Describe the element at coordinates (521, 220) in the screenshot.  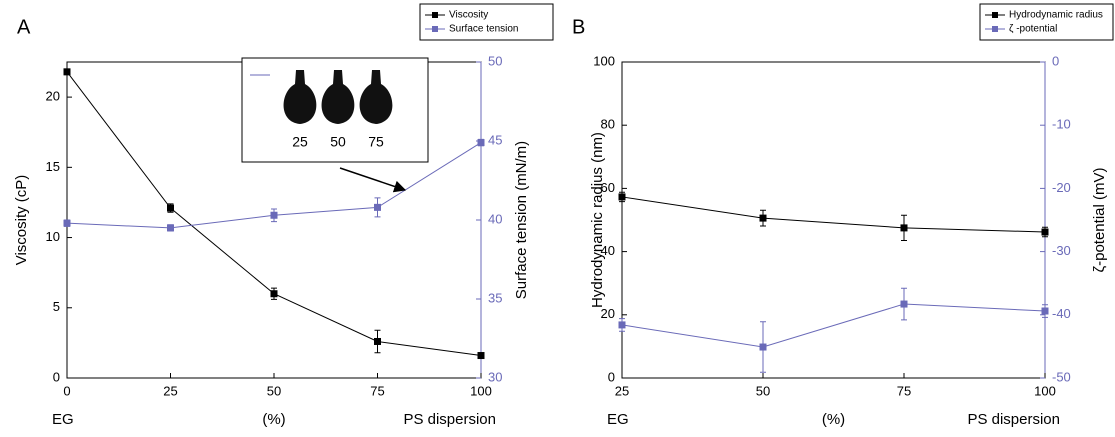
I see `y2-axis-title: Surface tension (mN/m)` at that location.